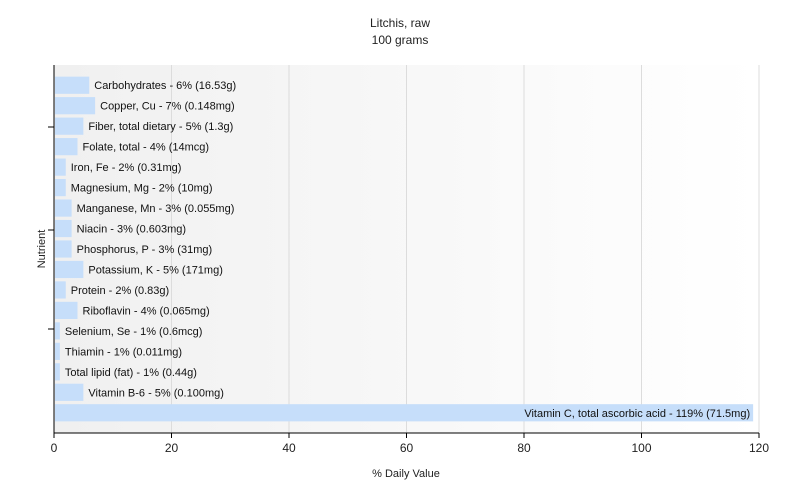 The image size is (800, 500). I want to click on x-tick-label: 40, so click(289, 448).